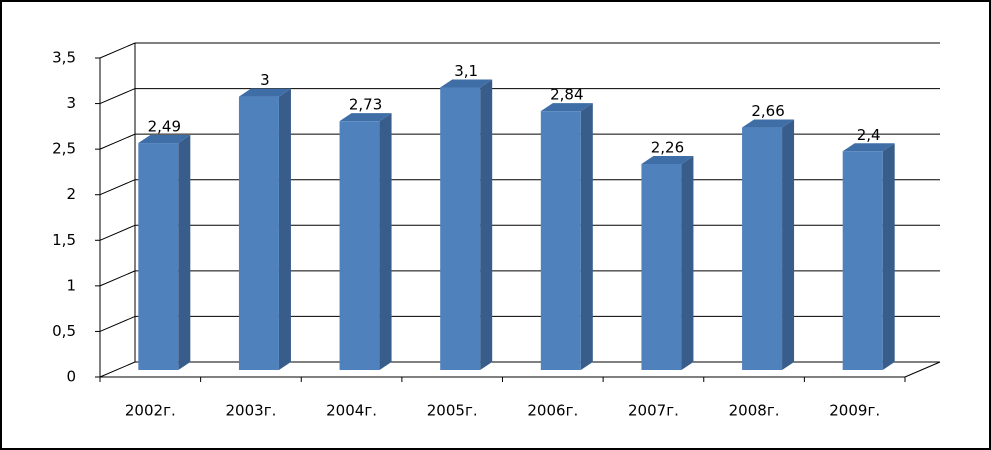  I want to click on value-label: 2,84, so click(566, 95).